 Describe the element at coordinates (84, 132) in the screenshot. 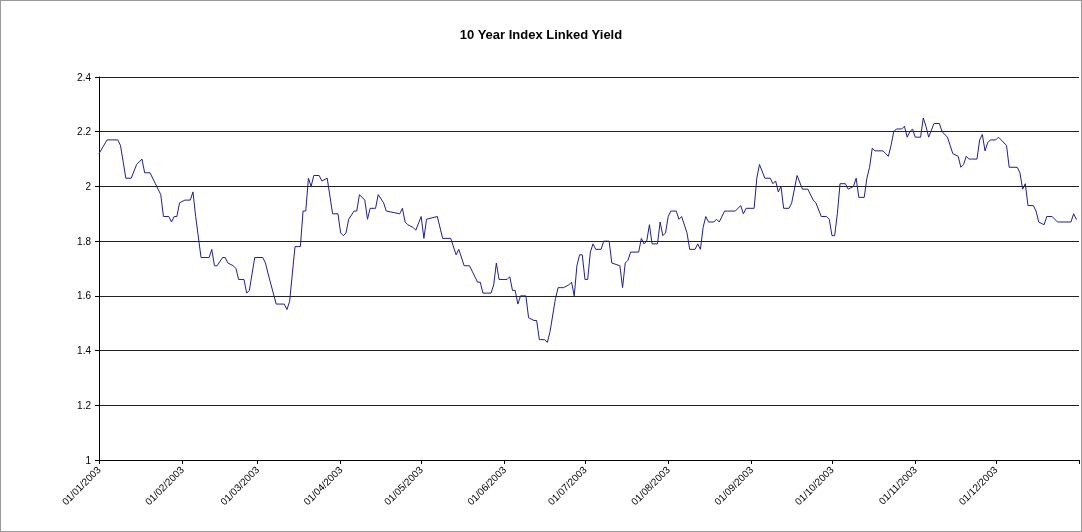

I see `y-tick-label: 2.2` at that location.